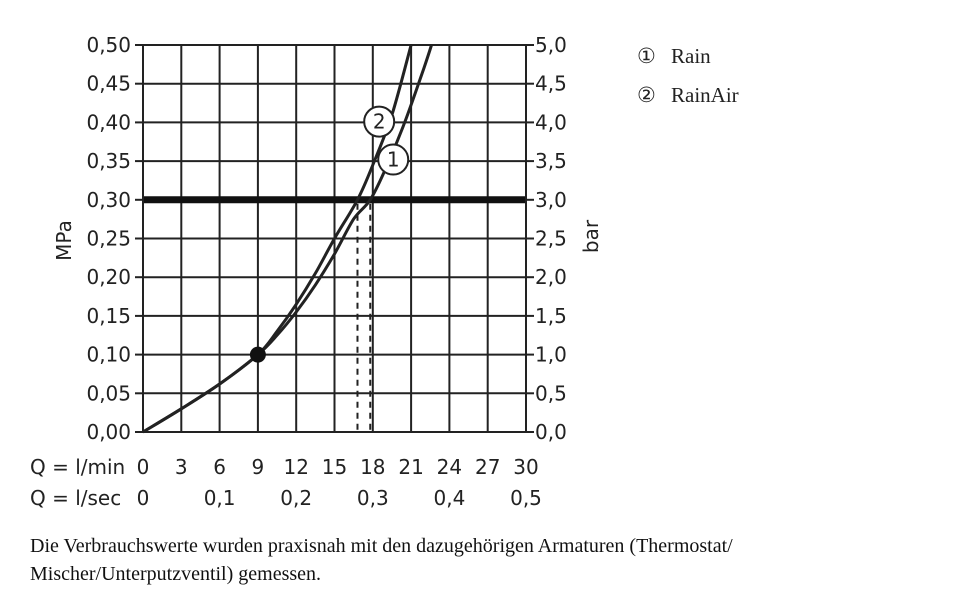 Image resolution: width=960 pixels, height=612 pixels. What do you see at coordinates (449, 467) in the screenshot?
I see `x-primary-tick-label: 24` at bounding box center [449, 467].